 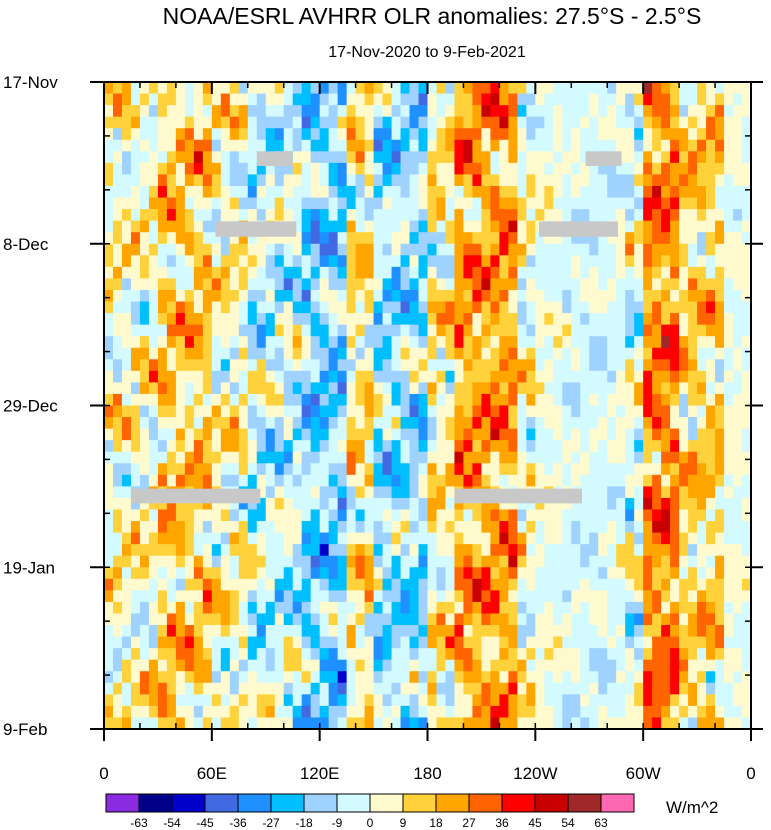 I want to click on x-tick-label: 120W, so click(x=535, y=773).